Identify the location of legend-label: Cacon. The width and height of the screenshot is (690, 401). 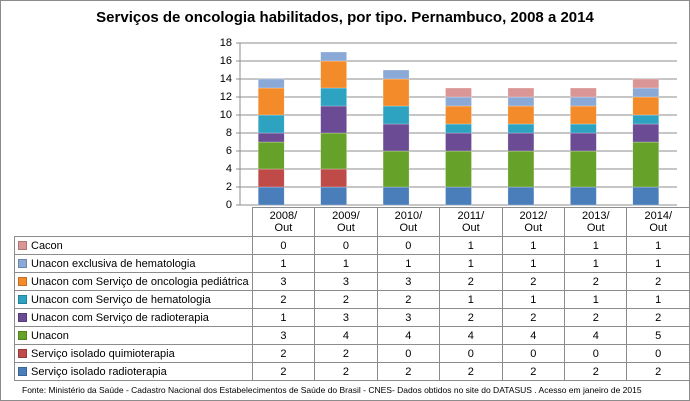
(47, 245).